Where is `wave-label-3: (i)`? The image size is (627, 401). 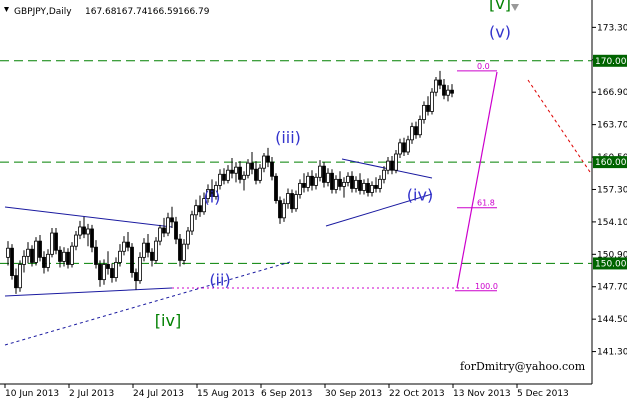
wave-label-3: (i) is located at coordinates (212, 197).